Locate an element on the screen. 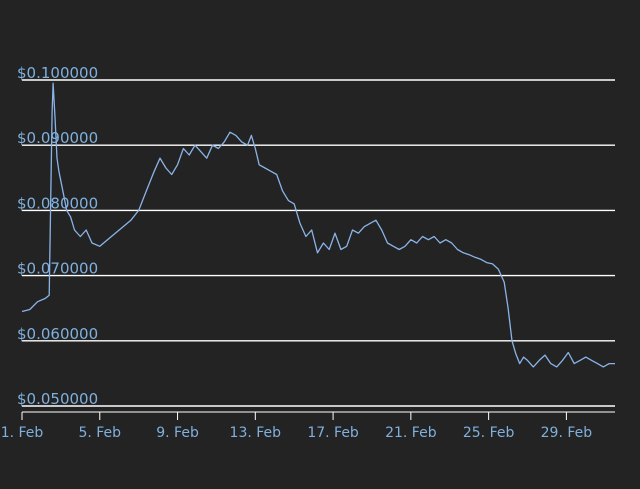  x-tick-label: 17. Feb is located at coordinates (333, 433).